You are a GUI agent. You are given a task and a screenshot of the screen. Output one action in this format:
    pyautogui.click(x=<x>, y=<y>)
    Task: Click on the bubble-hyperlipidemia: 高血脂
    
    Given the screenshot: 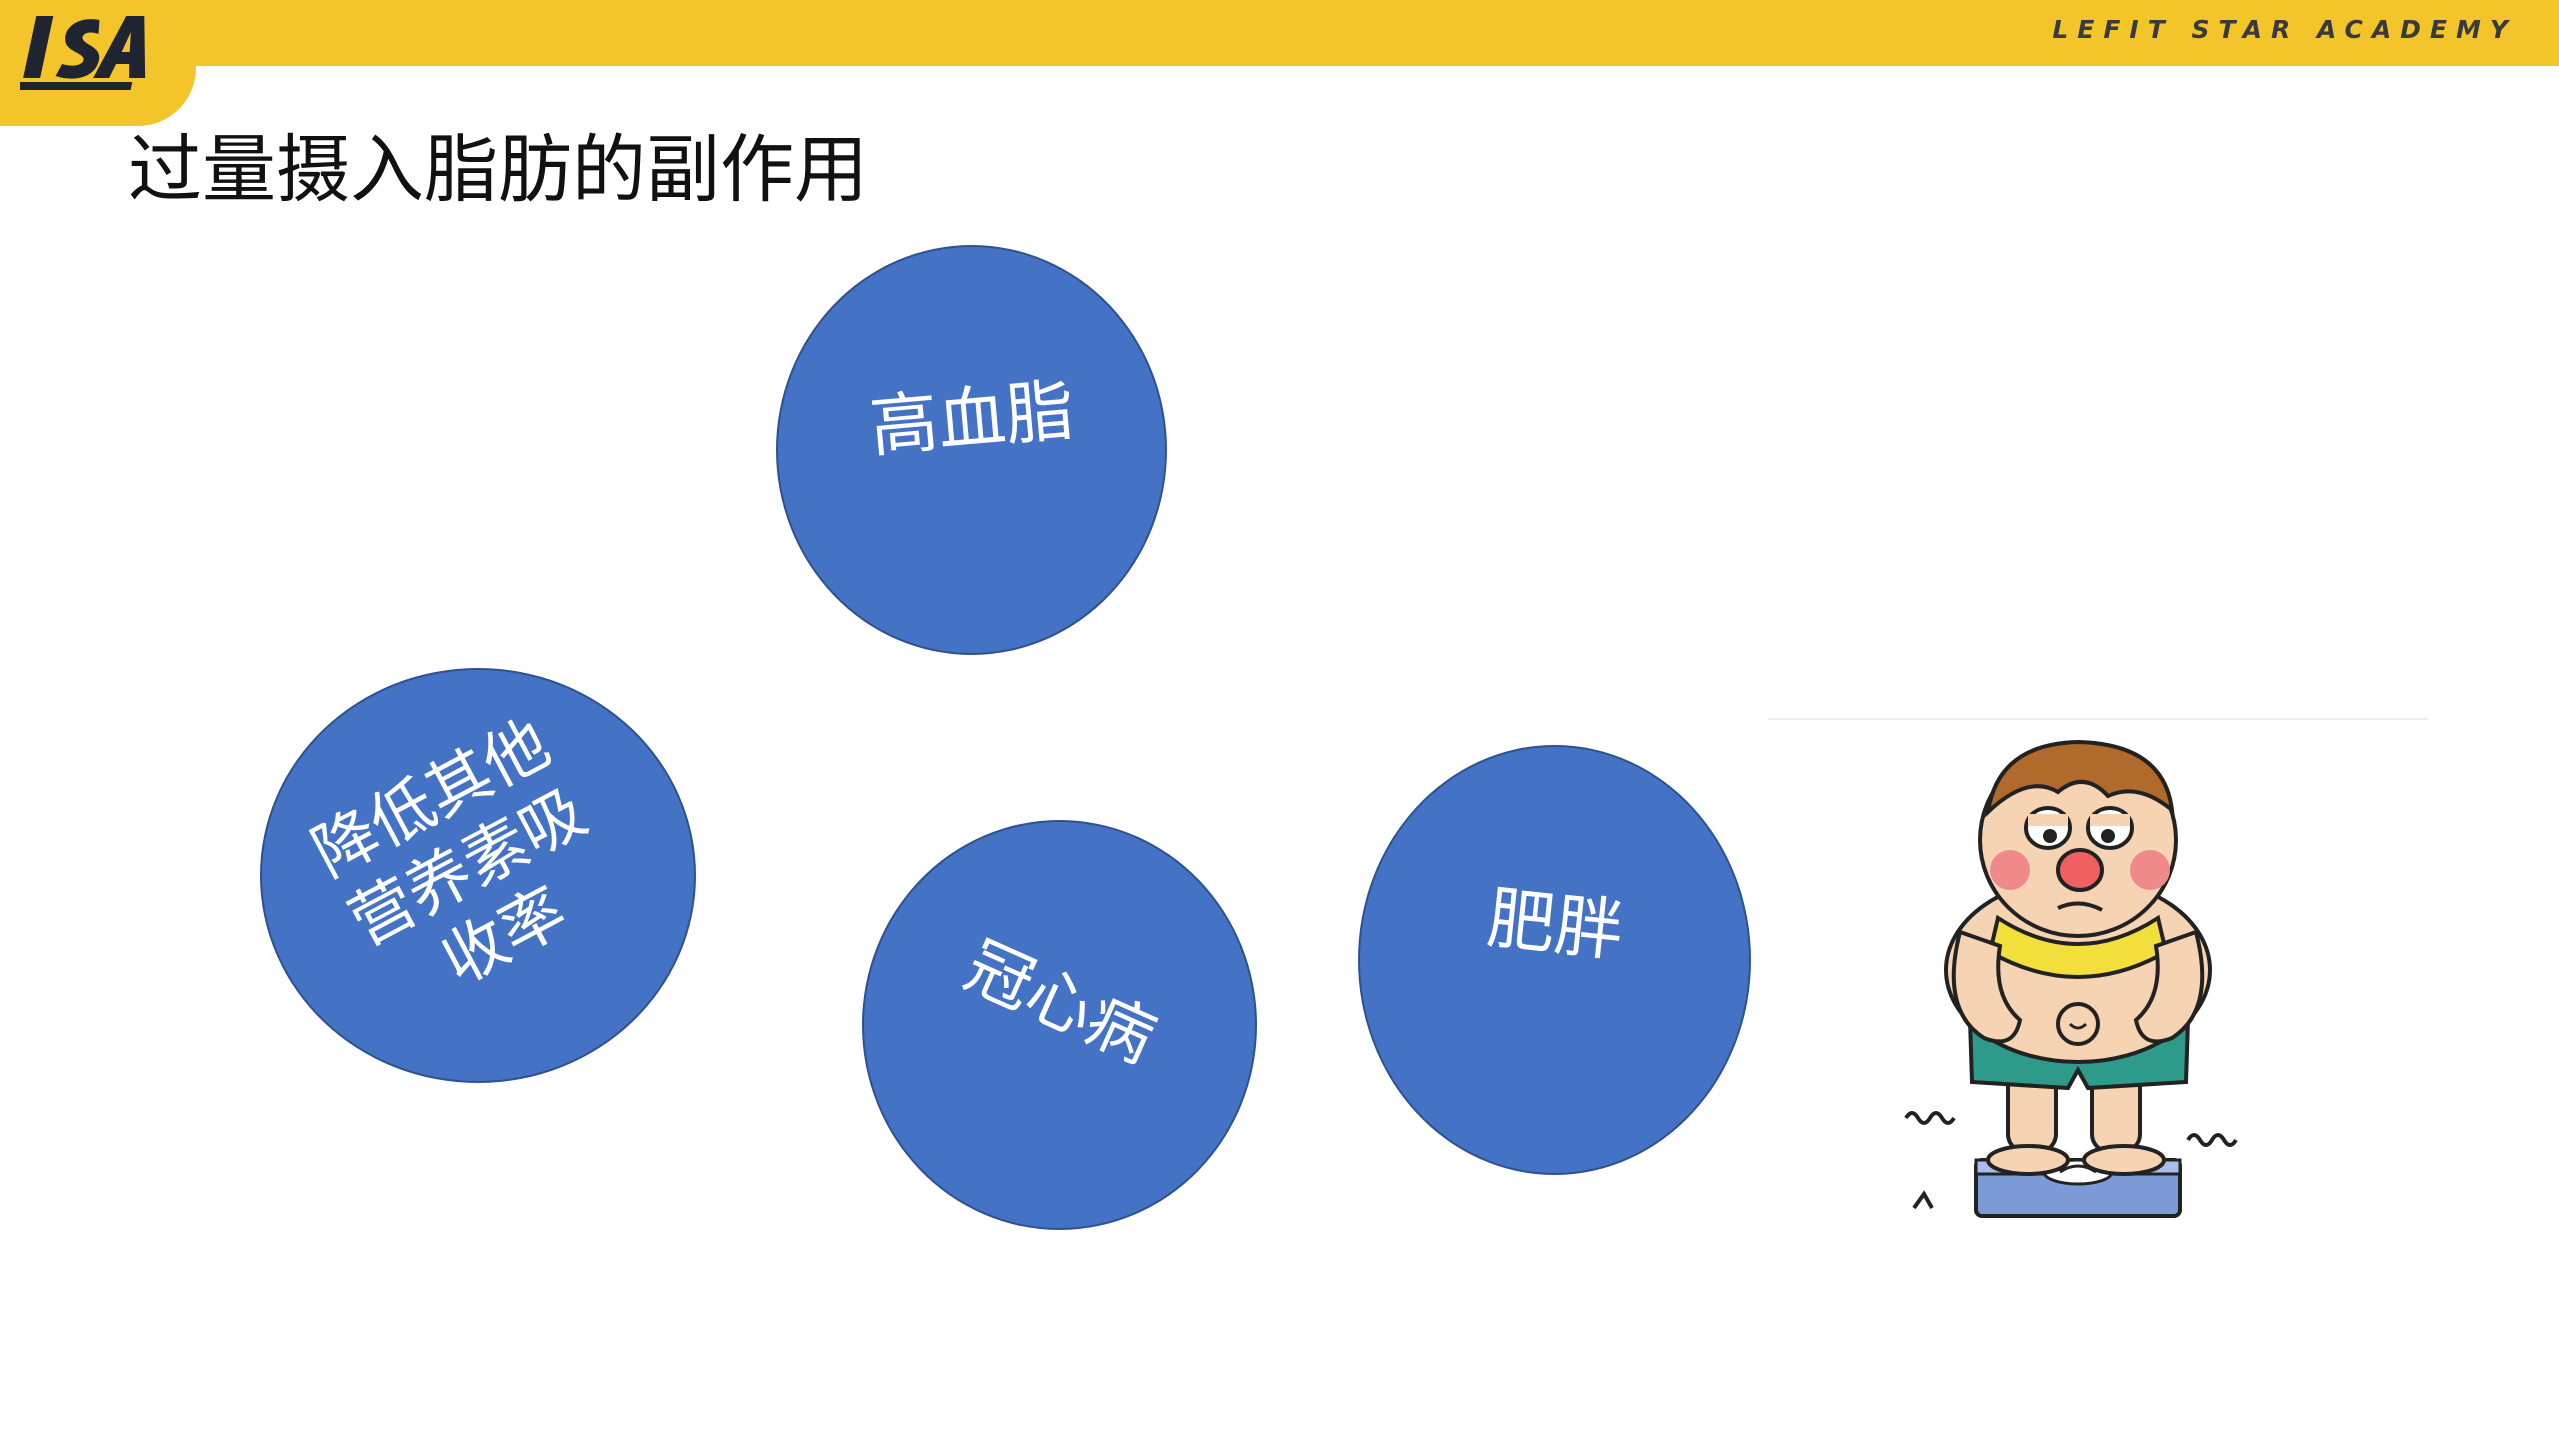 What is the action you would take?
    pyautogui.click(x=971, y=450)
    